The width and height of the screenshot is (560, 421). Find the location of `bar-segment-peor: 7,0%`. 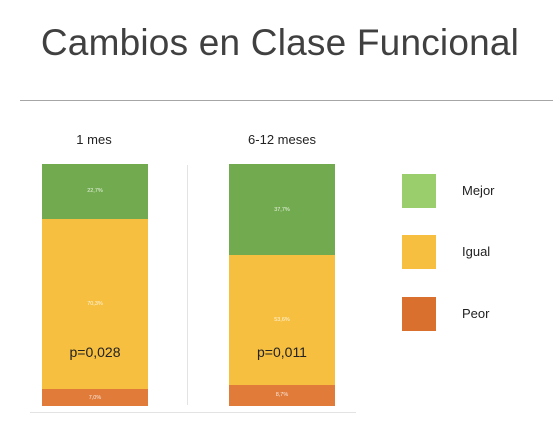

bar-segment-peor: 7,0% is located at coordinates (95, 397).